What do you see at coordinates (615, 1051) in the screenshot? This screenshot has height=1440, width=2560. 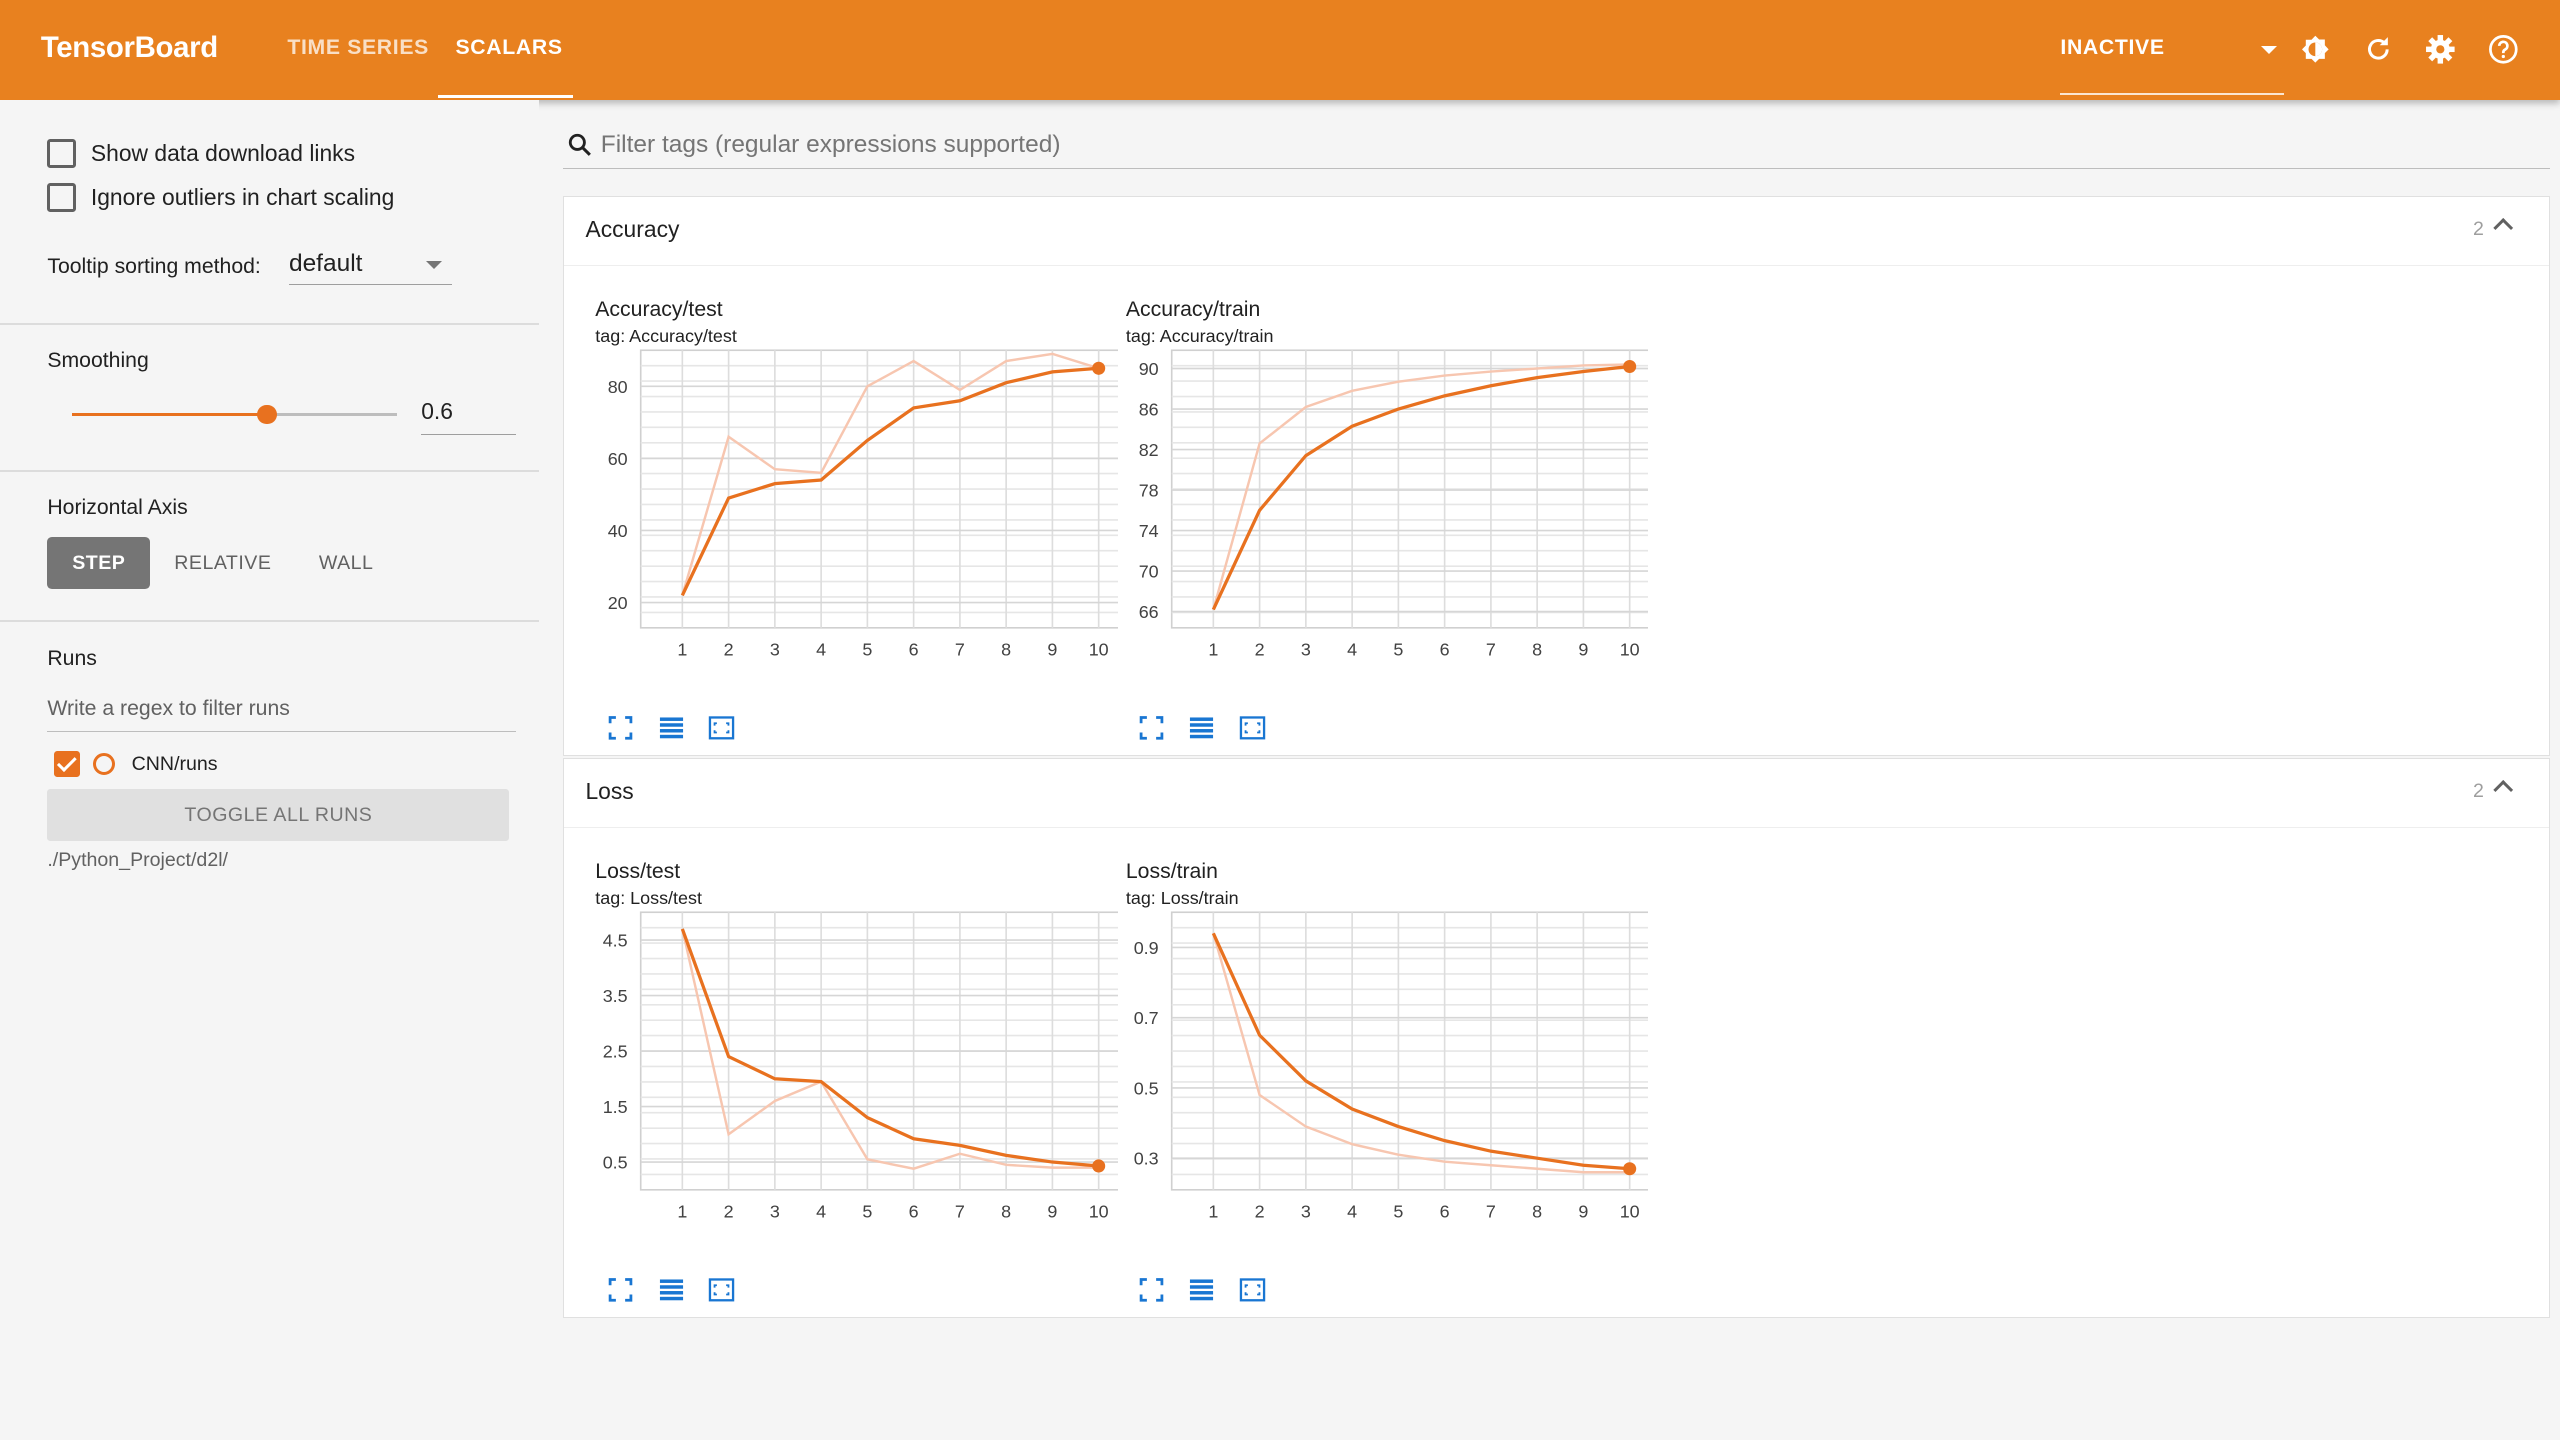 I see `y-tick-label: 2.5` at bounding box center [615, 1051].